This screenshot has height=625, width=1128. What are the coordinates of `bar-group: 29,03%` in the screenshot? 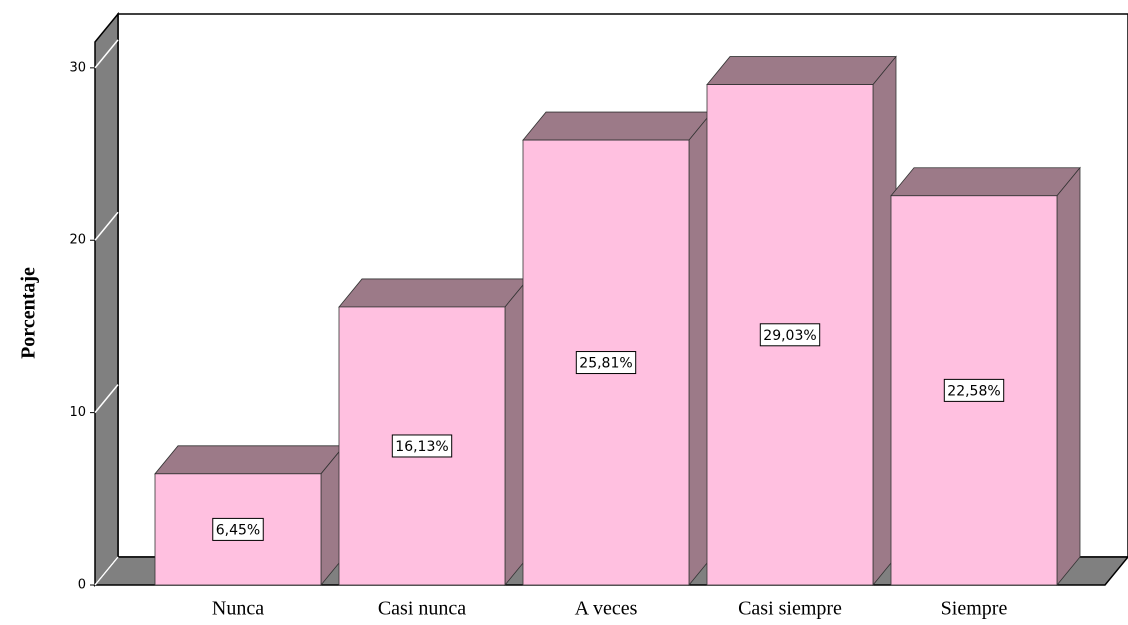 It's located at (801, 321).